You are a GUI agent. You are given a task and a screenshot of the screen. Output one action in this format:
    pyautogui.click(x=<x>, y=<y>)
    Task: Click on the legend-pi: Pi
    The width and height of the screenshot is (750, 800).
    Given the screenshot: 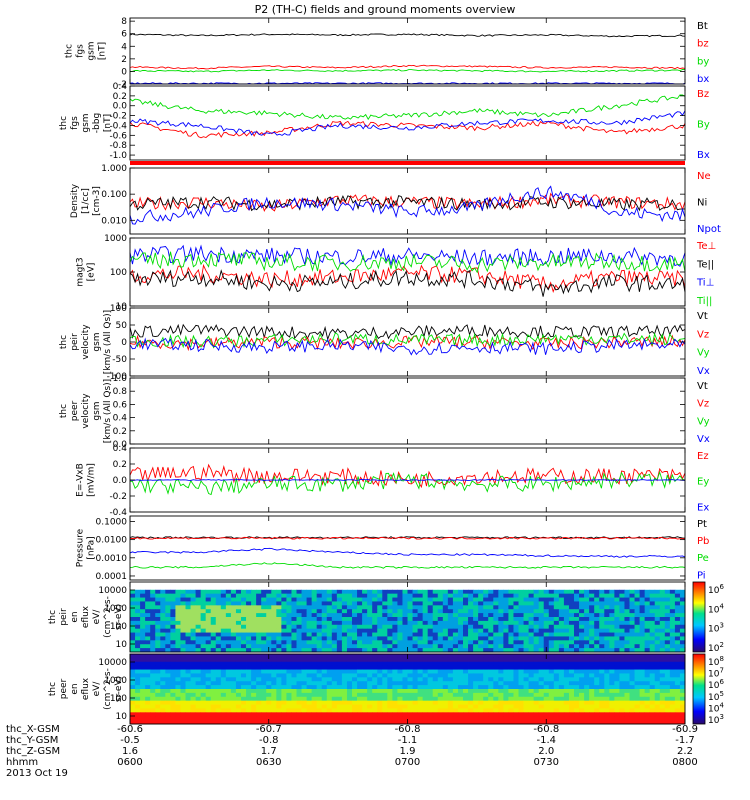 What is the action you would take?
    pyautogui.click(x=701, y=575)
    